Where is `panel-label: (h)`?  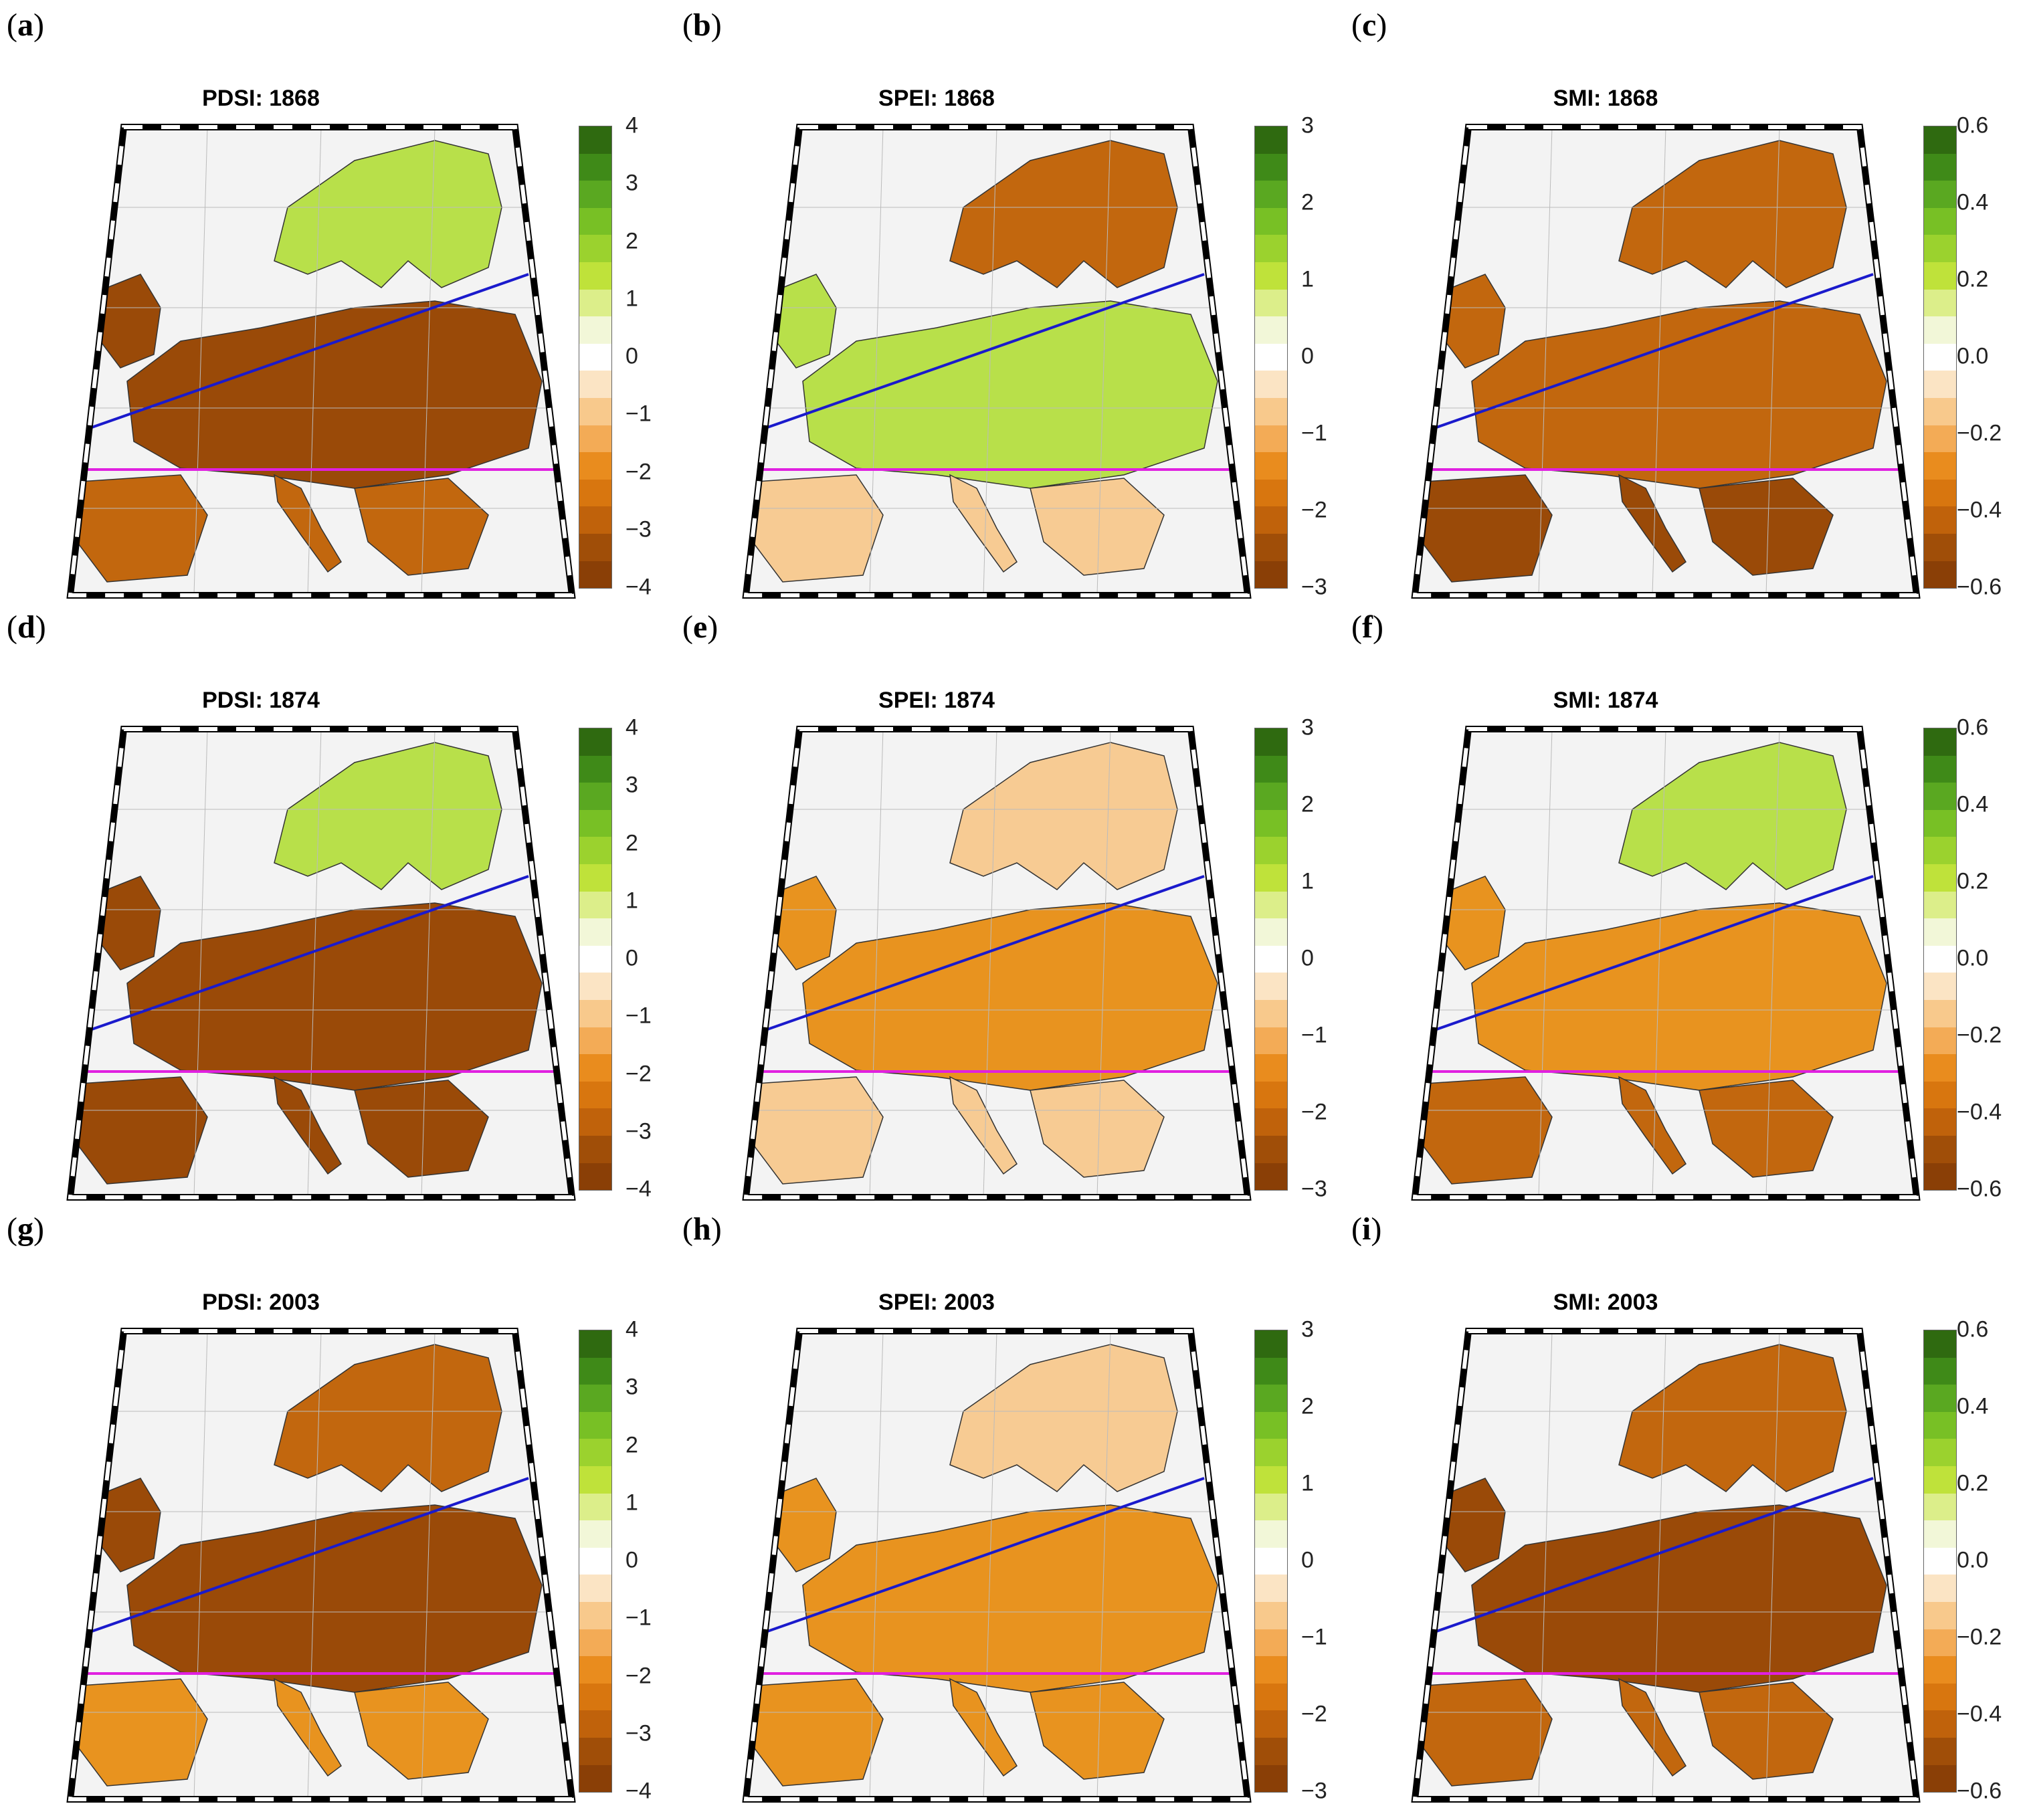 panel-label: (h) is located at coordinates (702, 1229).